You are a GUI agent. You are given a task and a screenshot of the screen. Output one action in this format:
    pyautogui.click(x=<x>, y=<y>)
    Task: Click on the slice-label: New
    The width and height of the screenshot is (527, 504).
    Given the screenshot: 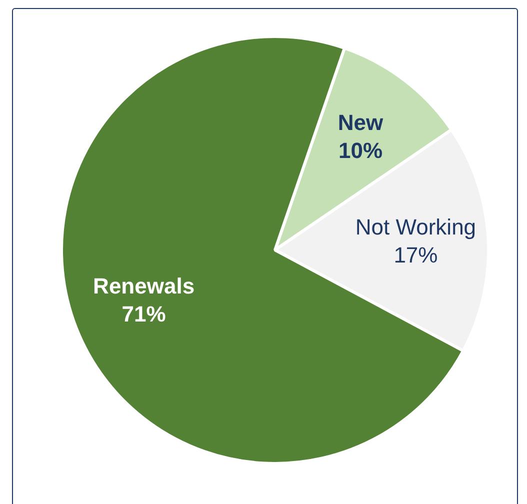 What is the action you would take?
    pyautogui.click(x=361, y=123)
    